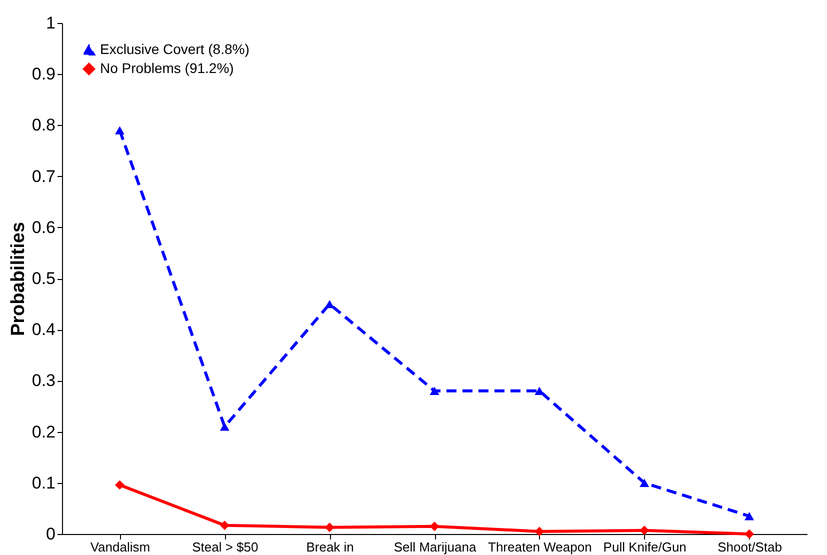  I want to click on x-tick-label: Sell Marijuana, so click(435, 547).